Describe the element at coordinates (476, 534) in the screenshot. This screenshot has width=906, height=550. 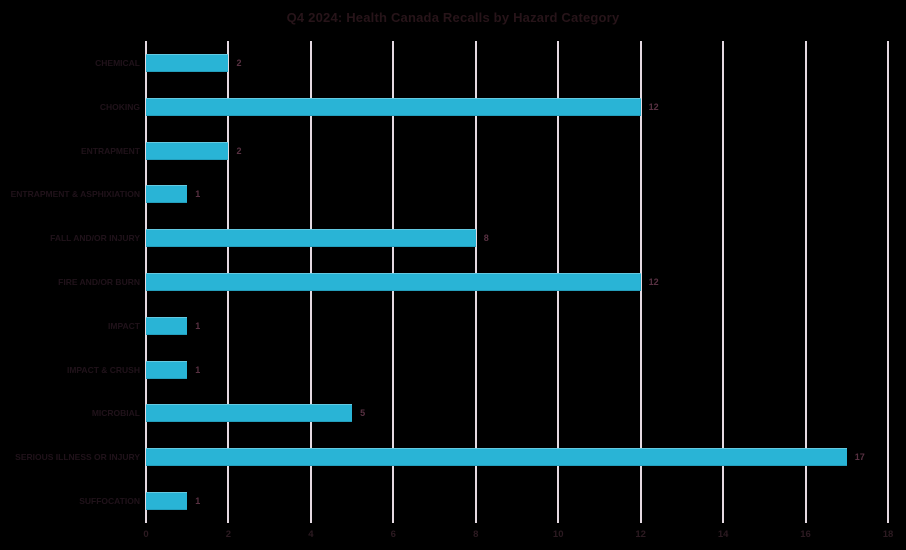
I see `x-tick-label: 8` at that location.